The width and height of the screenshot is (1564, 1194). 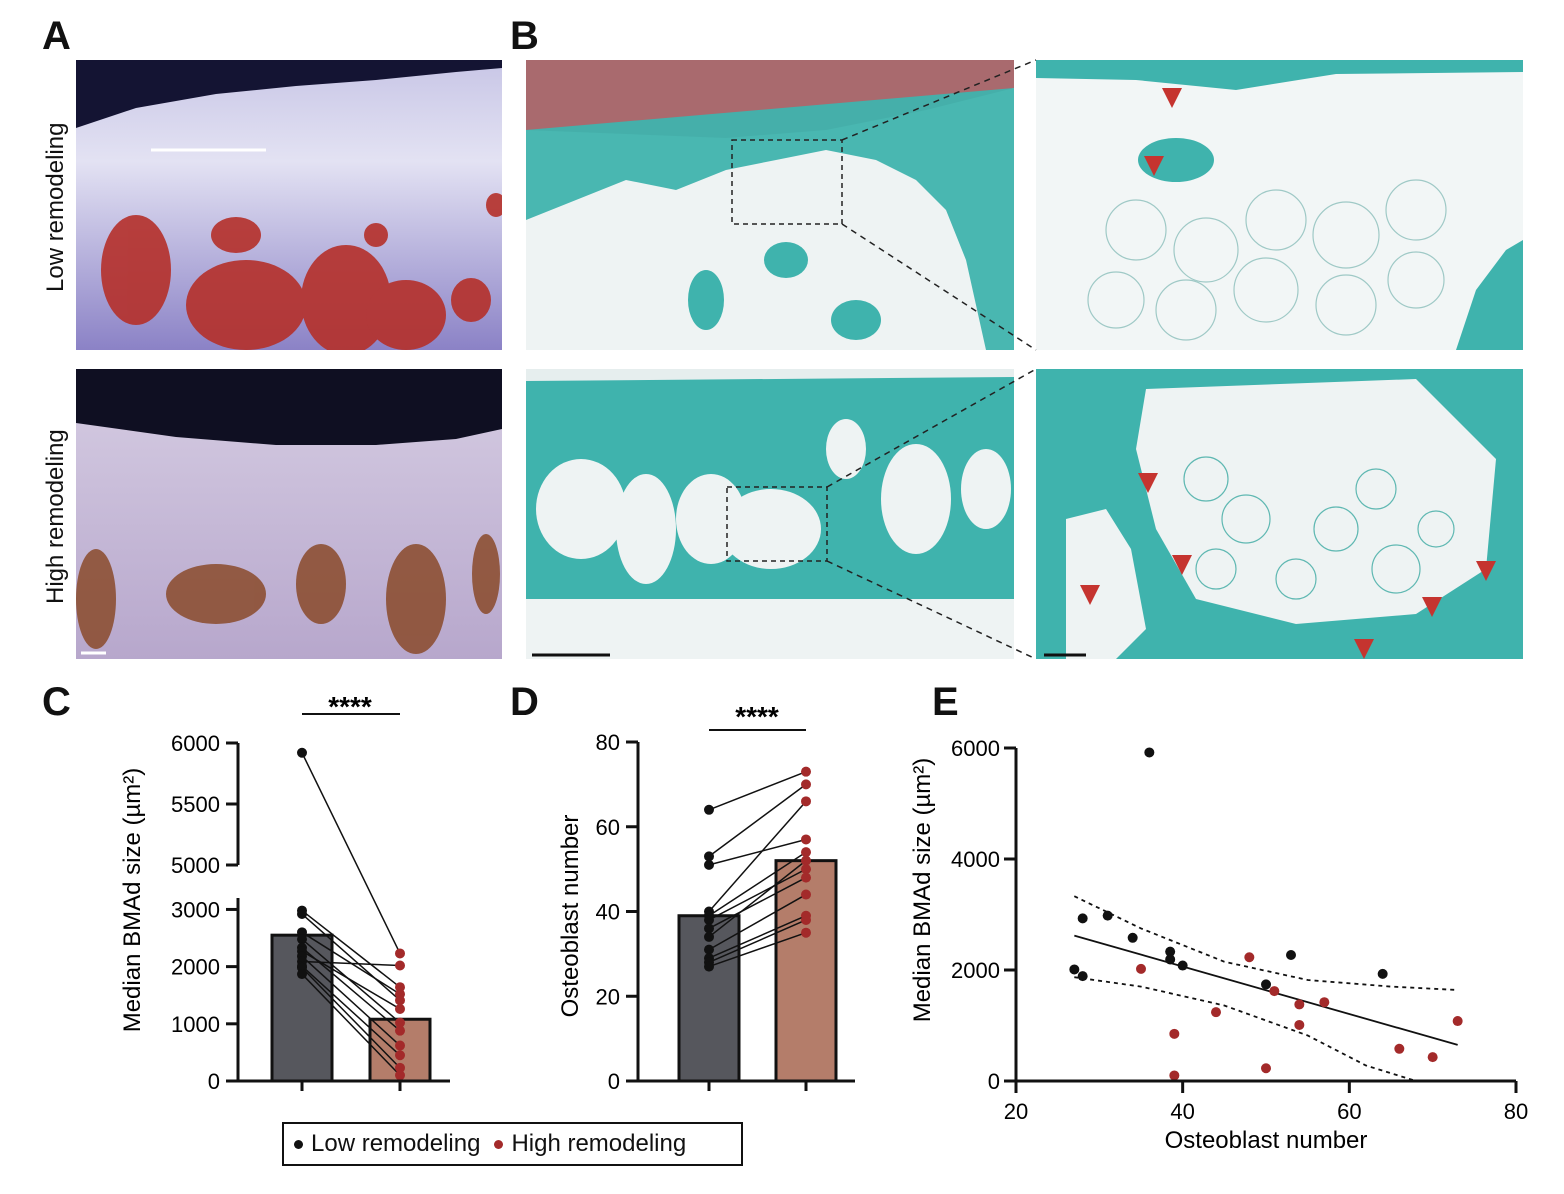 What do you see at coordinates (56, 702) in the screenshot?
I see `panel-letter-c: C` at bounding box center [56, 702].